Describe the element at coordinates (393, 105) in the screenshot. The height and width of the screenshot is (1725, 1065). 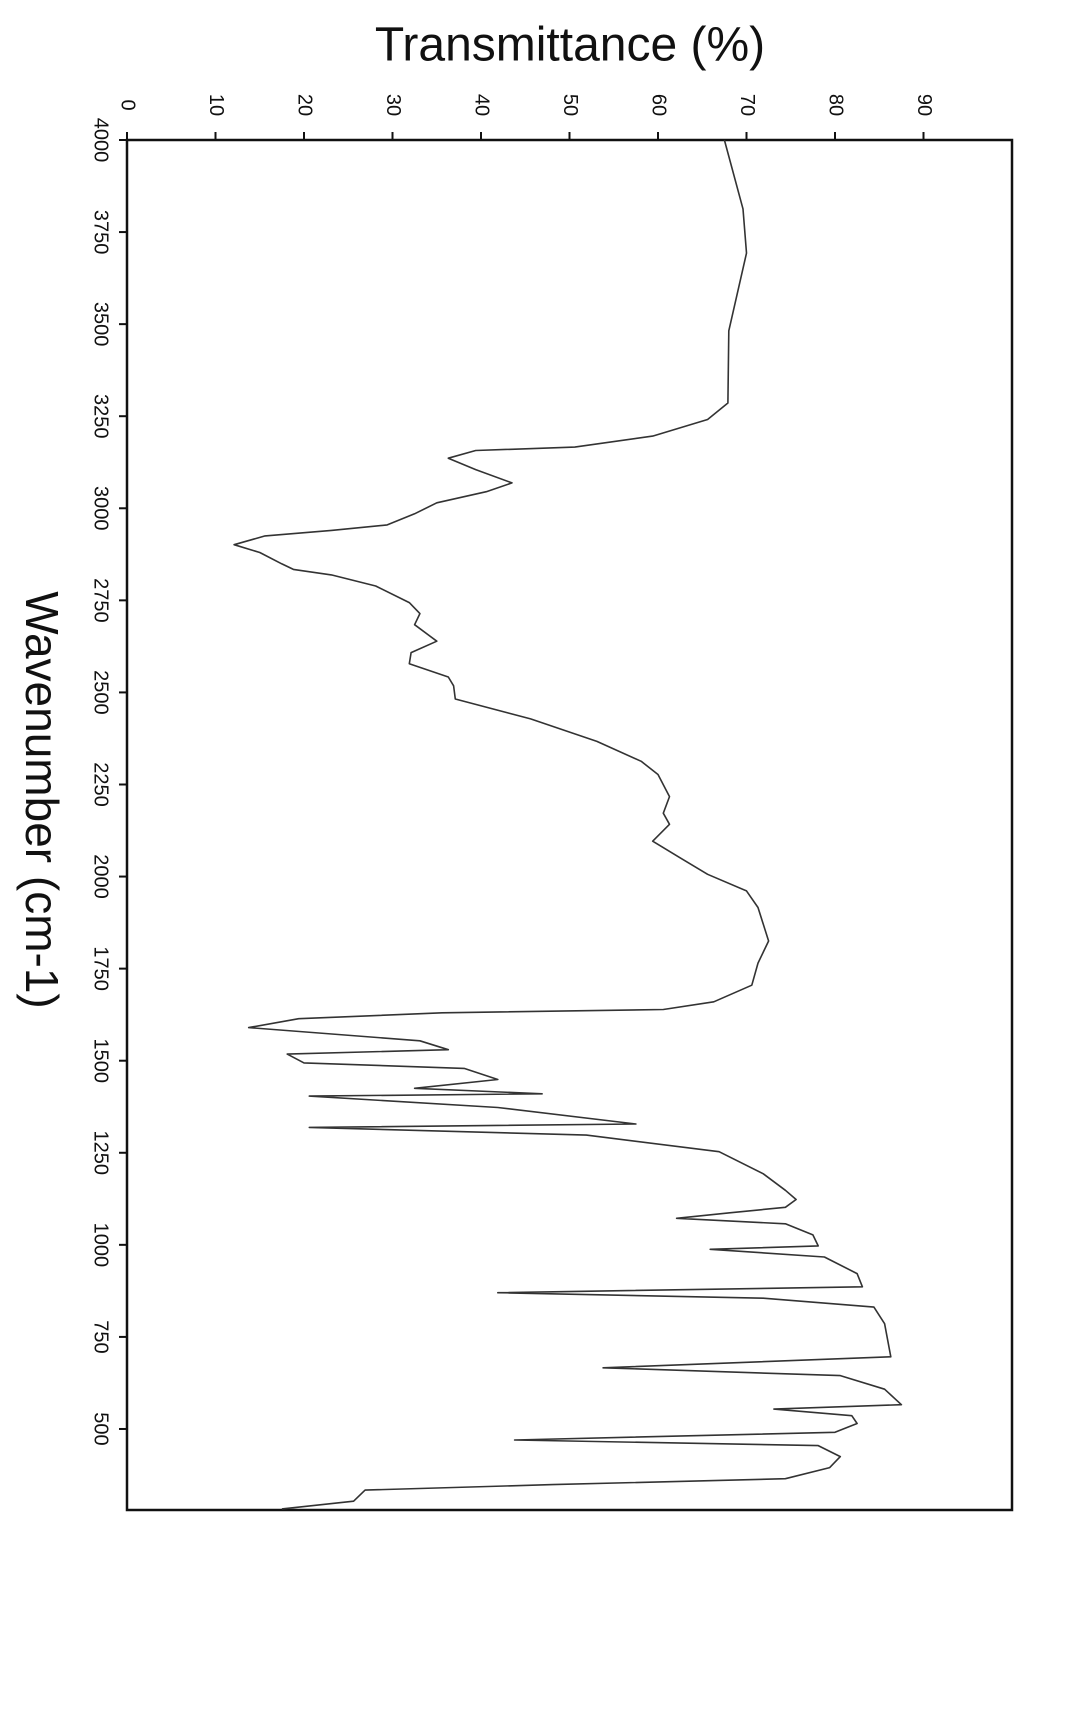
I see `y-tick-label: 30` at that location.